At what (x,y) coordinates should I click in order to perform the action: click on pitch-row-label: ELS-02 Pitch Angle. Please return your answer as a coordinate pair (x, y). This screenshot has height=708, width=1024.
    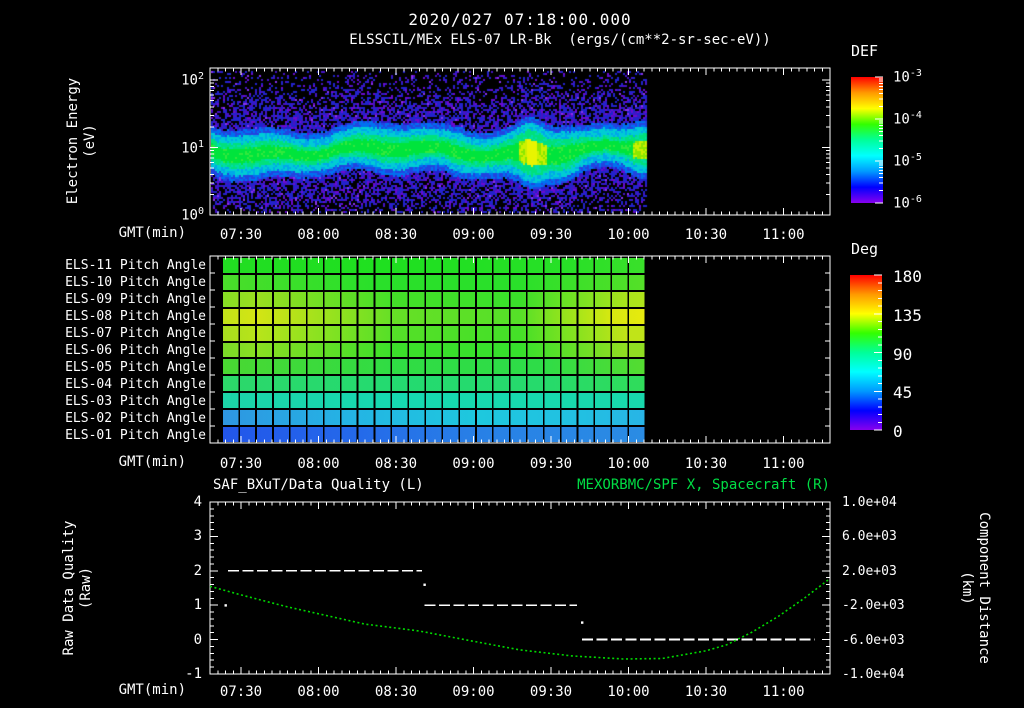
    Looking at the image, I should click on (135, 418).